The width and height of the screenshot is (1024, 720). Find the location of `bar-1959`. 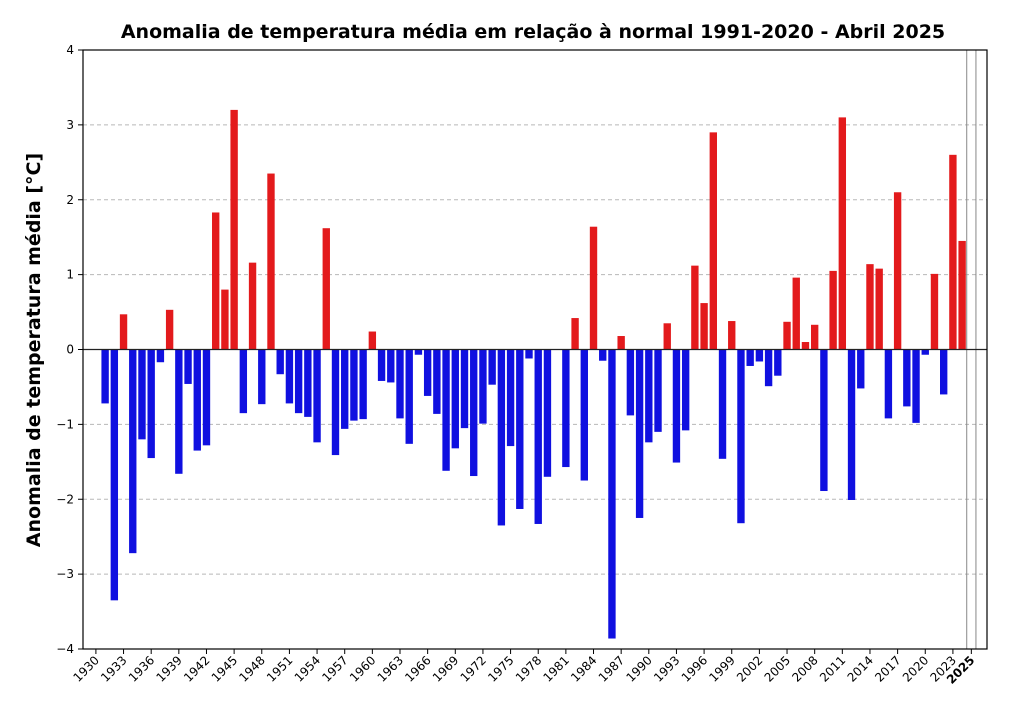

bar-1959 is located at coordinates (363, 384).